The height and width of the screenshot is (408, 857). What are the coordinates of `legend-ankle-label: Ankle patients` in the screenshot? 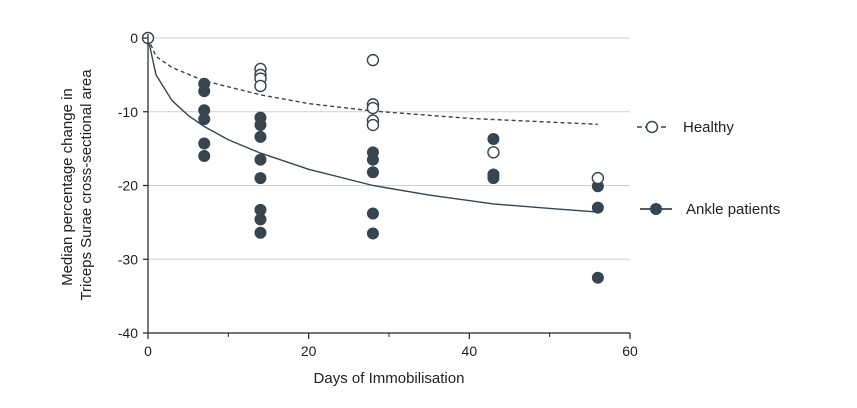 It's located at (733, 209).